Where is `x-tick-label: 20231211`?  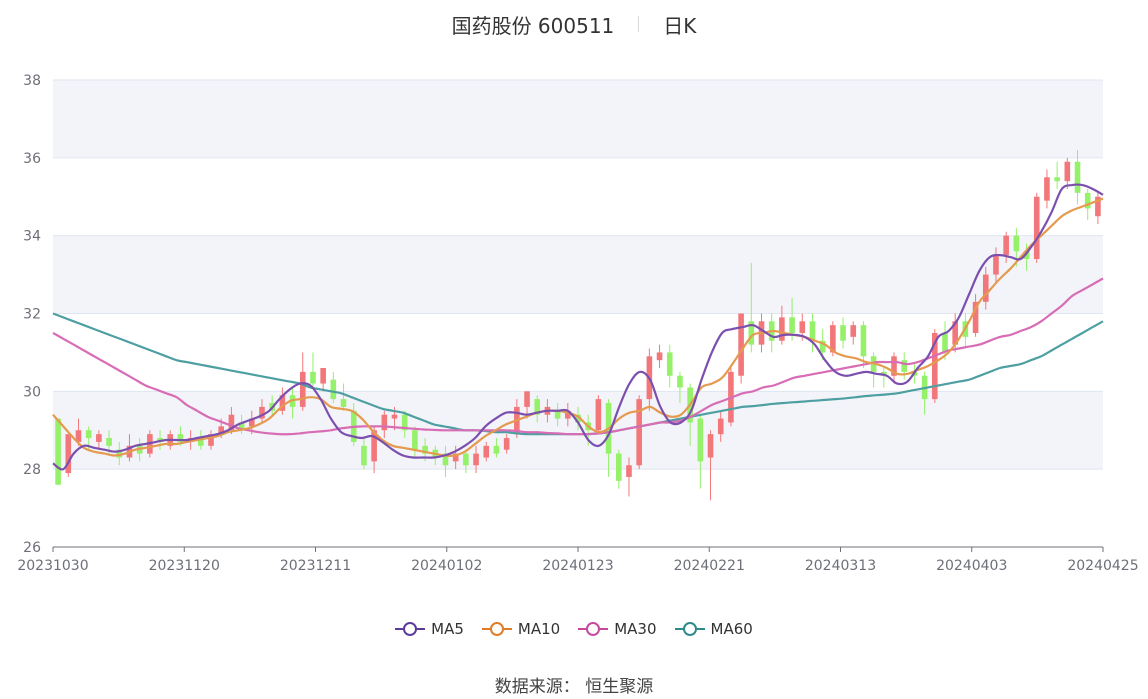 x-tick-label: 20231211 is located at coordinates (315, 566).